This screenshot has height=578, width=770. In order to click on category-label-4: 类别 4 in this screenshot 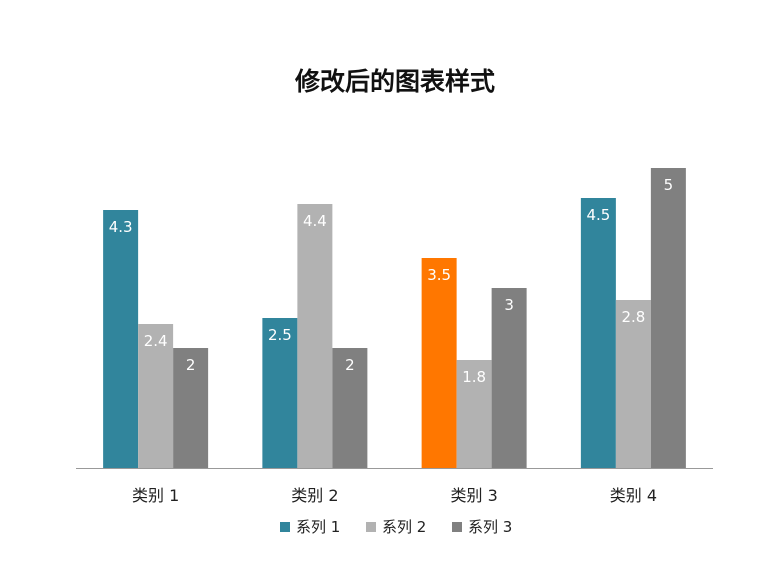, I will do `click(633, 495)`.